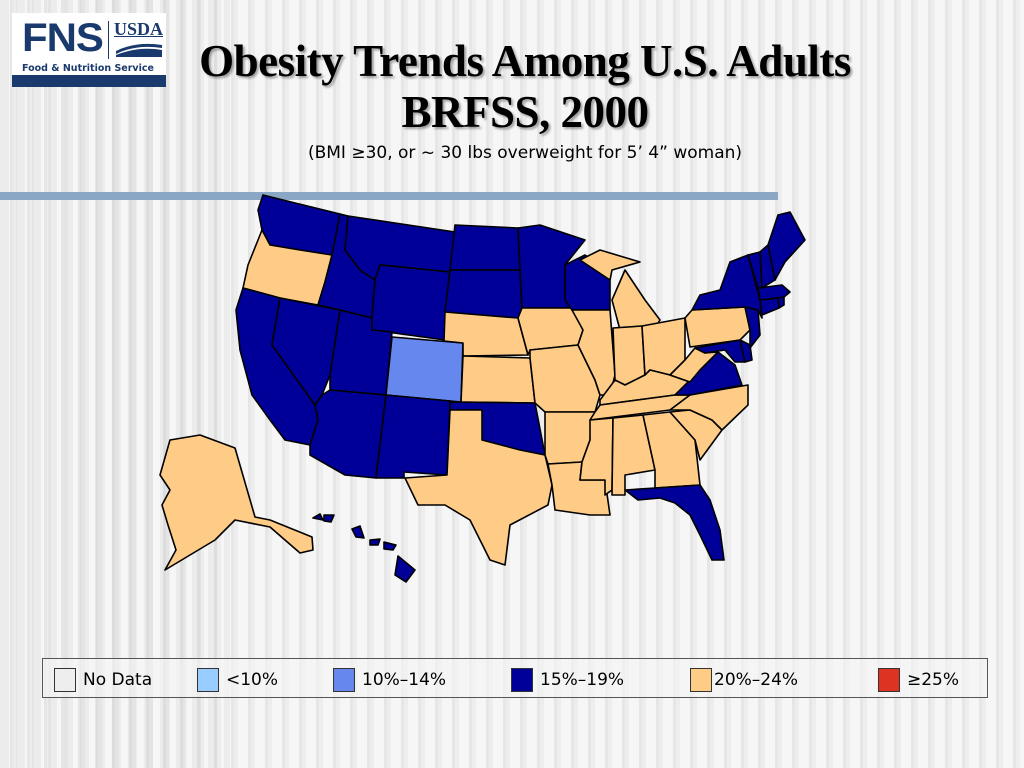 This screenshot has height=768, width=1024. Describe the element at coordinates (774, 292) in the screenshot. I see `state-MA` at that location.